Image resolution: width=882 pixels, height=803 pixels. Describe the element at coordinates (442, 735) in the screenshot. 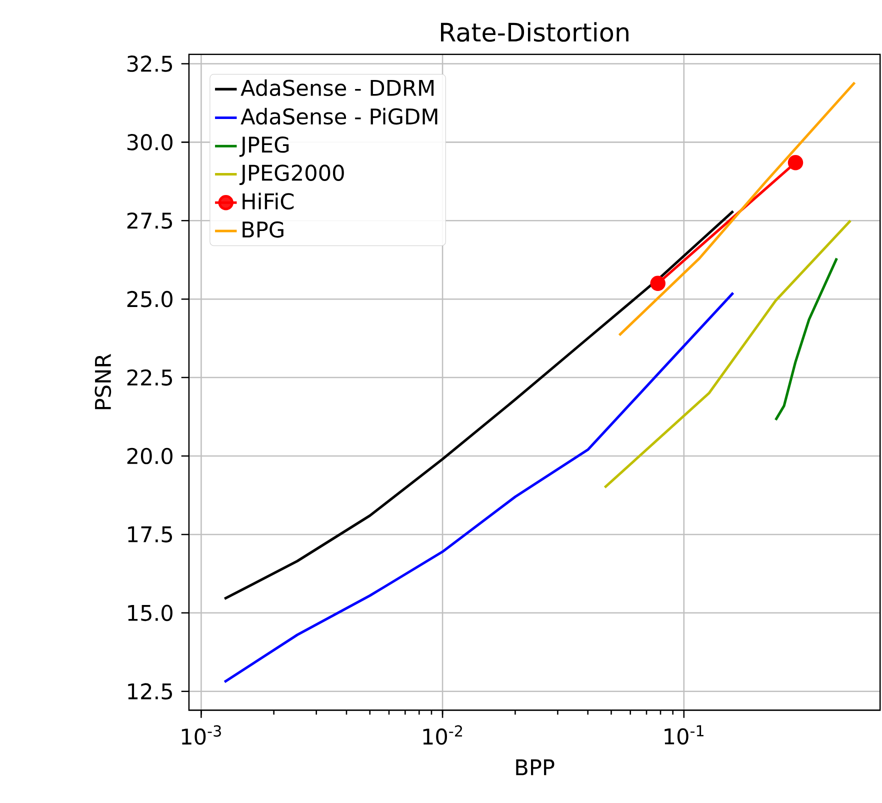

I see `x-tick-label: 10$^{-2}$` at that location.